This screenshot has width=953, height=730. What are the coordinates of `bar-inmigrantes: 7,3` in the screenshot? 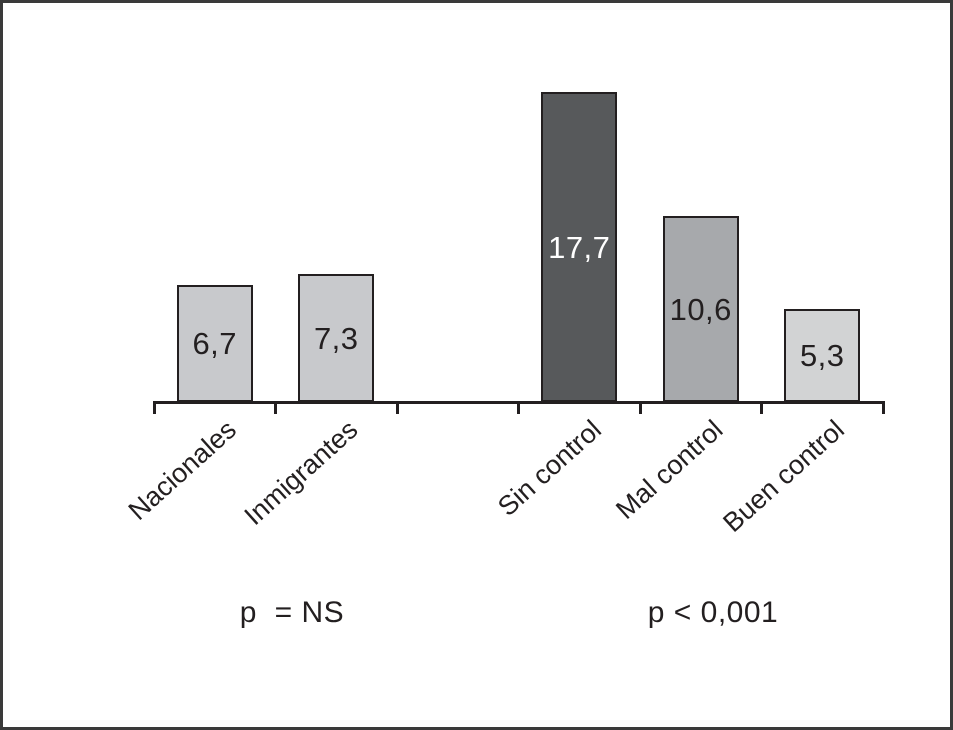 It's located at (336, 338).